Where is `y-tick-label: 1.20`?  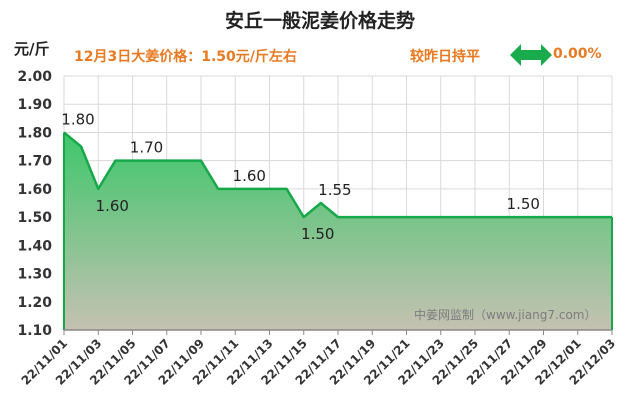
y-tick-label: 1.20 is located at coordinates (34, 303).